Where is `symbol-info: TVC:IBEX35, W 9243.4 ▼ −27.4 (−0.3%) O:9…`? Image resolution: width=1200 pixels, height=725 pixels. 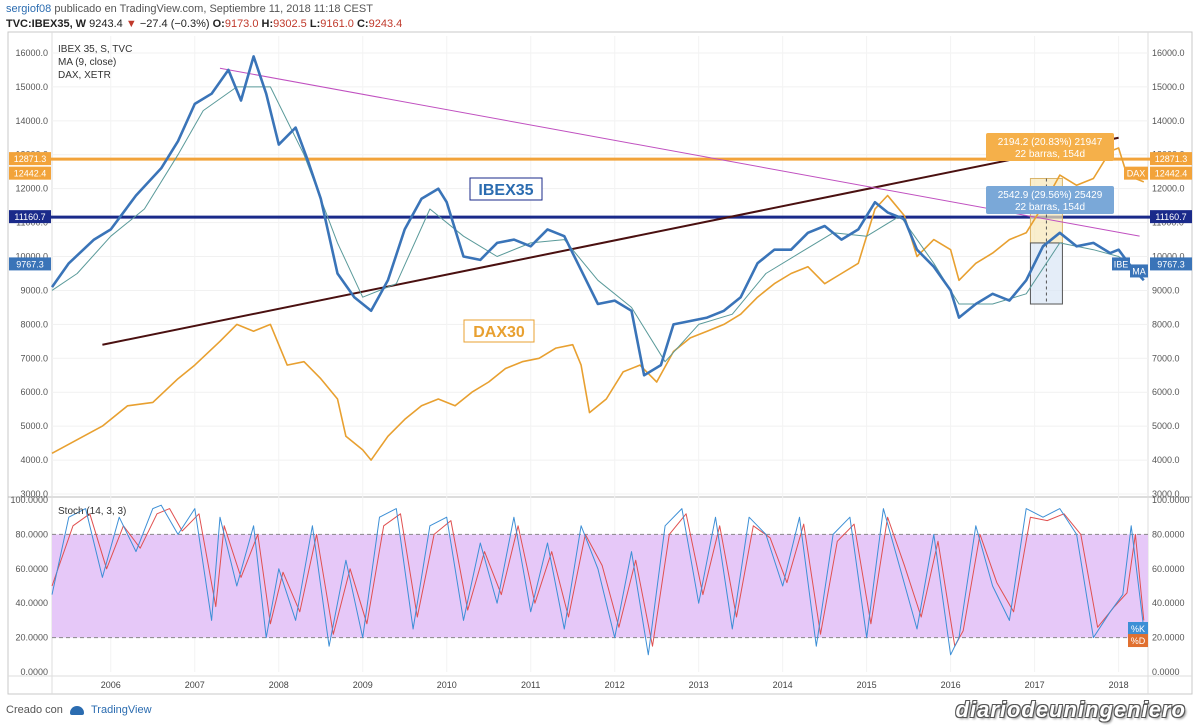 symbol-info: TVC:IBEX35, W 9243.4 ▼ −27.4 (−0.3%) O:9… is located at coordinates (204, 24).